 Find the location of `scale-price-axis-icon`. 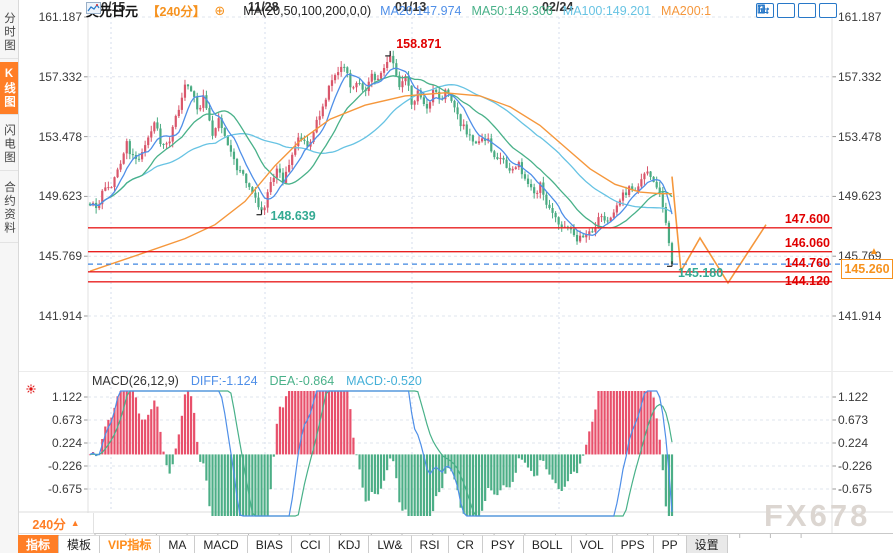

scale-price-axis-icon is located at coordinates (776, 10).